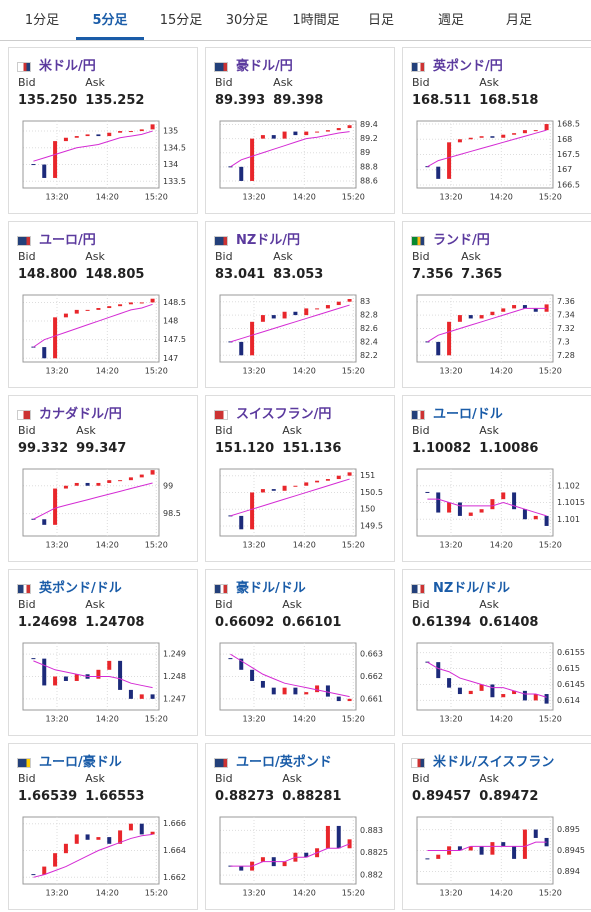  I want to click on bid-value: 135.250, so click(48, 100).